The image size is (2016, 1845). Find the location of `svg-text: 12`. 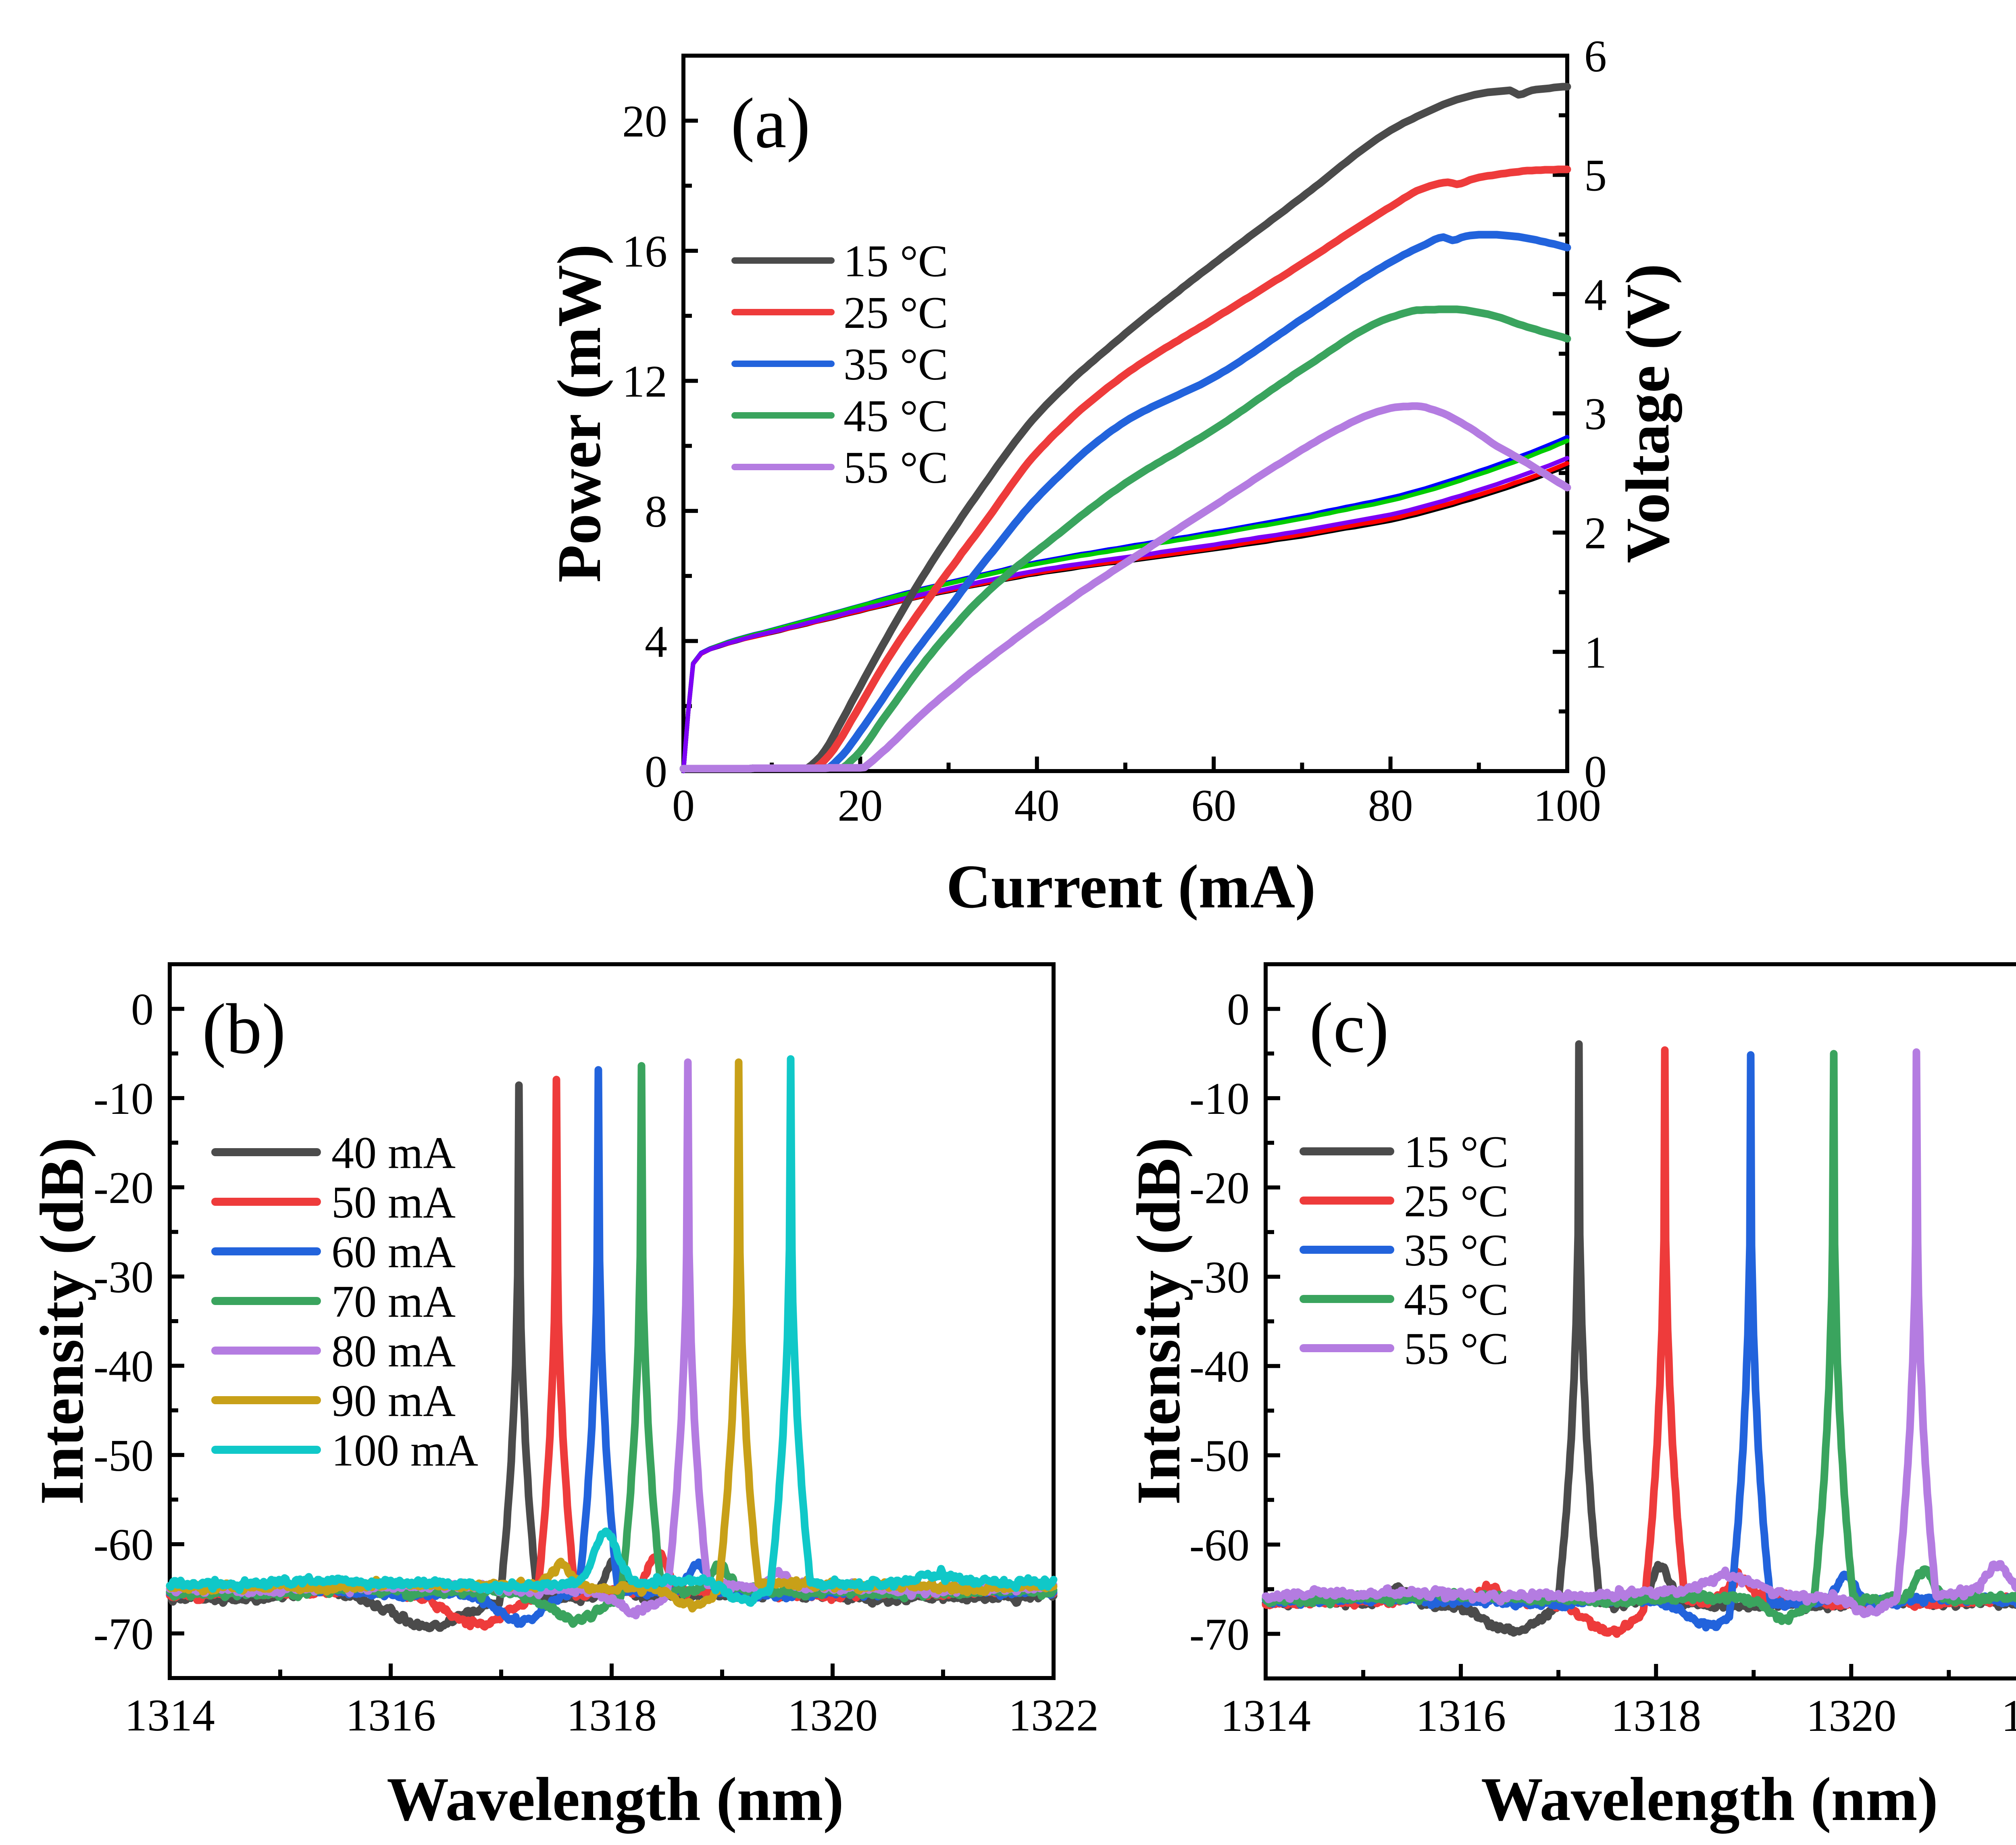

svg-text: 12 is located at coordinates (644, 381).